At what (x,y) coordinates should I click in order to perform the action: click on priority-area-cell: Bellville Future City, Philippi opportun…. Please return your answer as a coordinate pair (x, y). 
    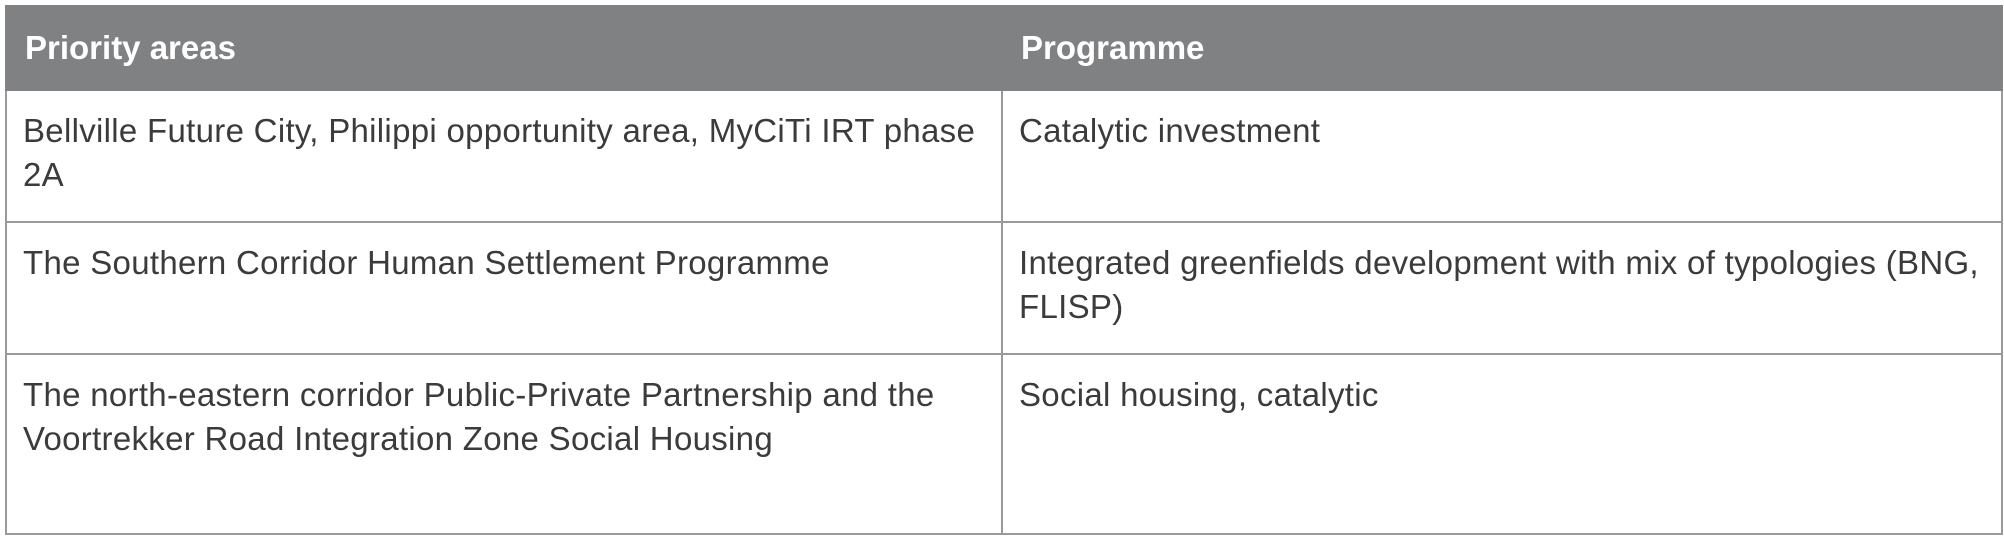
    Looking at the image, I should click on (504, 156).